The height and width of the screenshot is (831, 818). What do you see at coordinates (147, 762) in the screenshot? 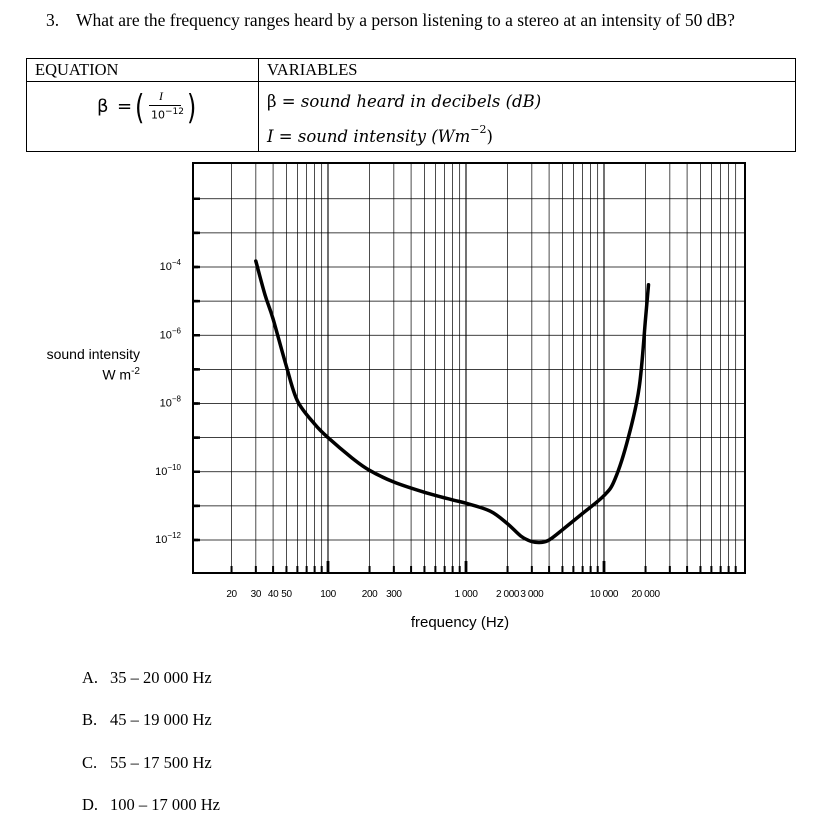
I see `answer-c: C. 55 – 17 500 Hz` at bounding box center [147, 762].